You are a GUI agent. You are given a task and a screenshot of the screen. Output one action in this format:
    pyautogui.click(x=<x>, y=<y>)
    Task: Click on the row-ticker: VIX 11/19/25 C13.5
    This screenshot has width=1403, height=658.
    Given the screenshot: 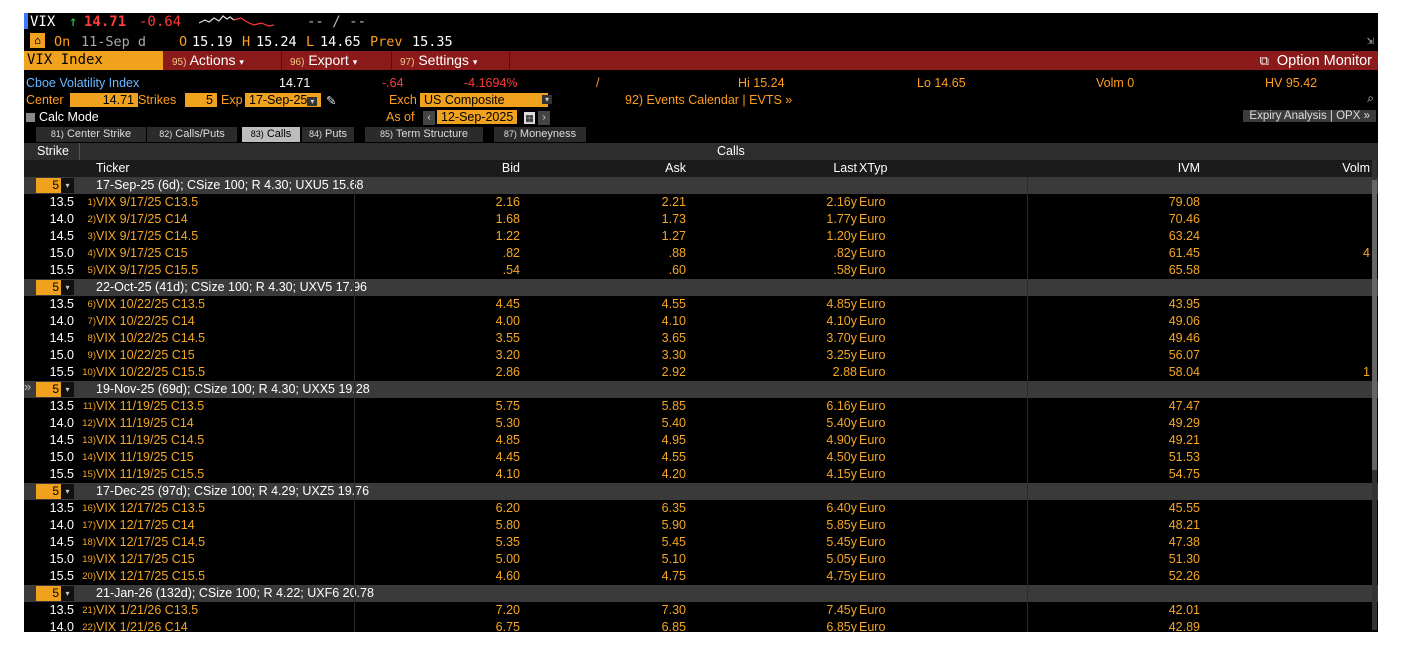 What is the action you would take?
    pyautogui.click(x=150, y=406)
    